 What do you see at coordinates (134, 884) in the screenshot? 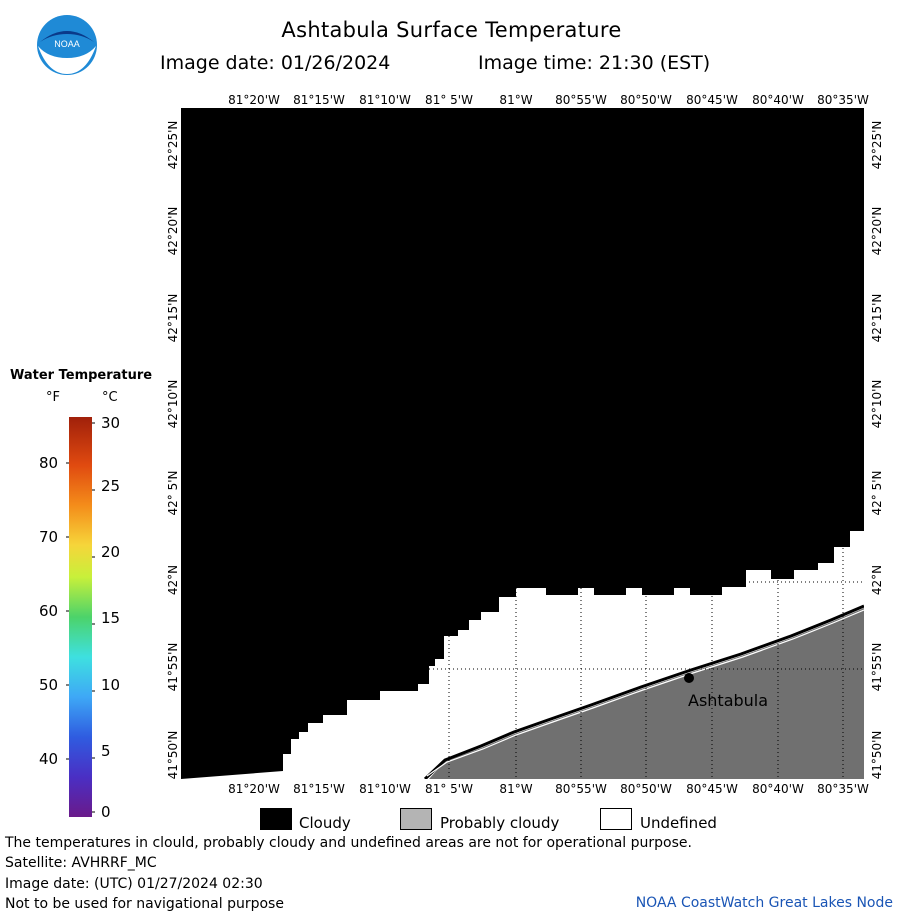
I see `utc-image-date: Image date: (UTC) 01/27/2024 02:30` at bounding box center [134, 884].